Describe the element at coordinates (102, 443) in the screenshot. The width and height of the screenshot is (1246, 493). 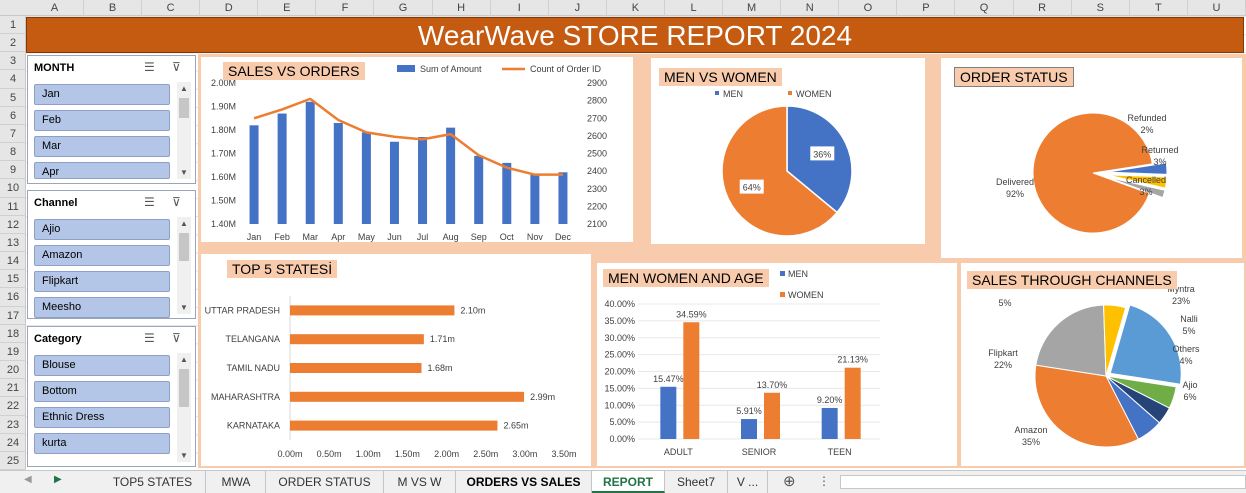
I see `slicer-item: kurta` at that location.